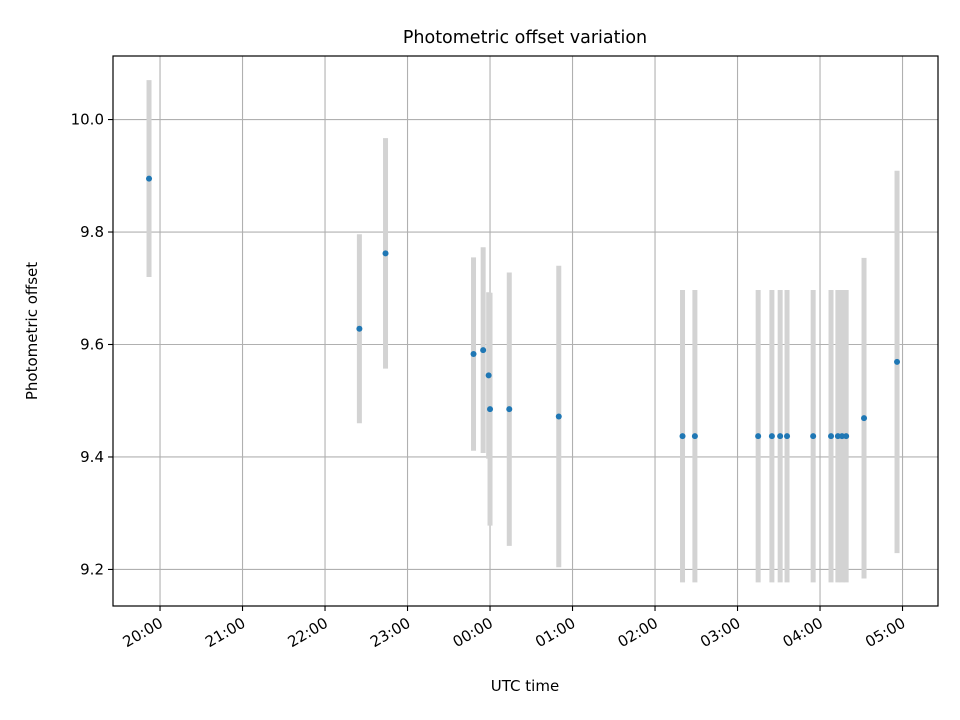  What do you see at coordinates (87, 120) in the screenshot?
I see `y-tick-label: 10.0` at bounding box center [87, 120].